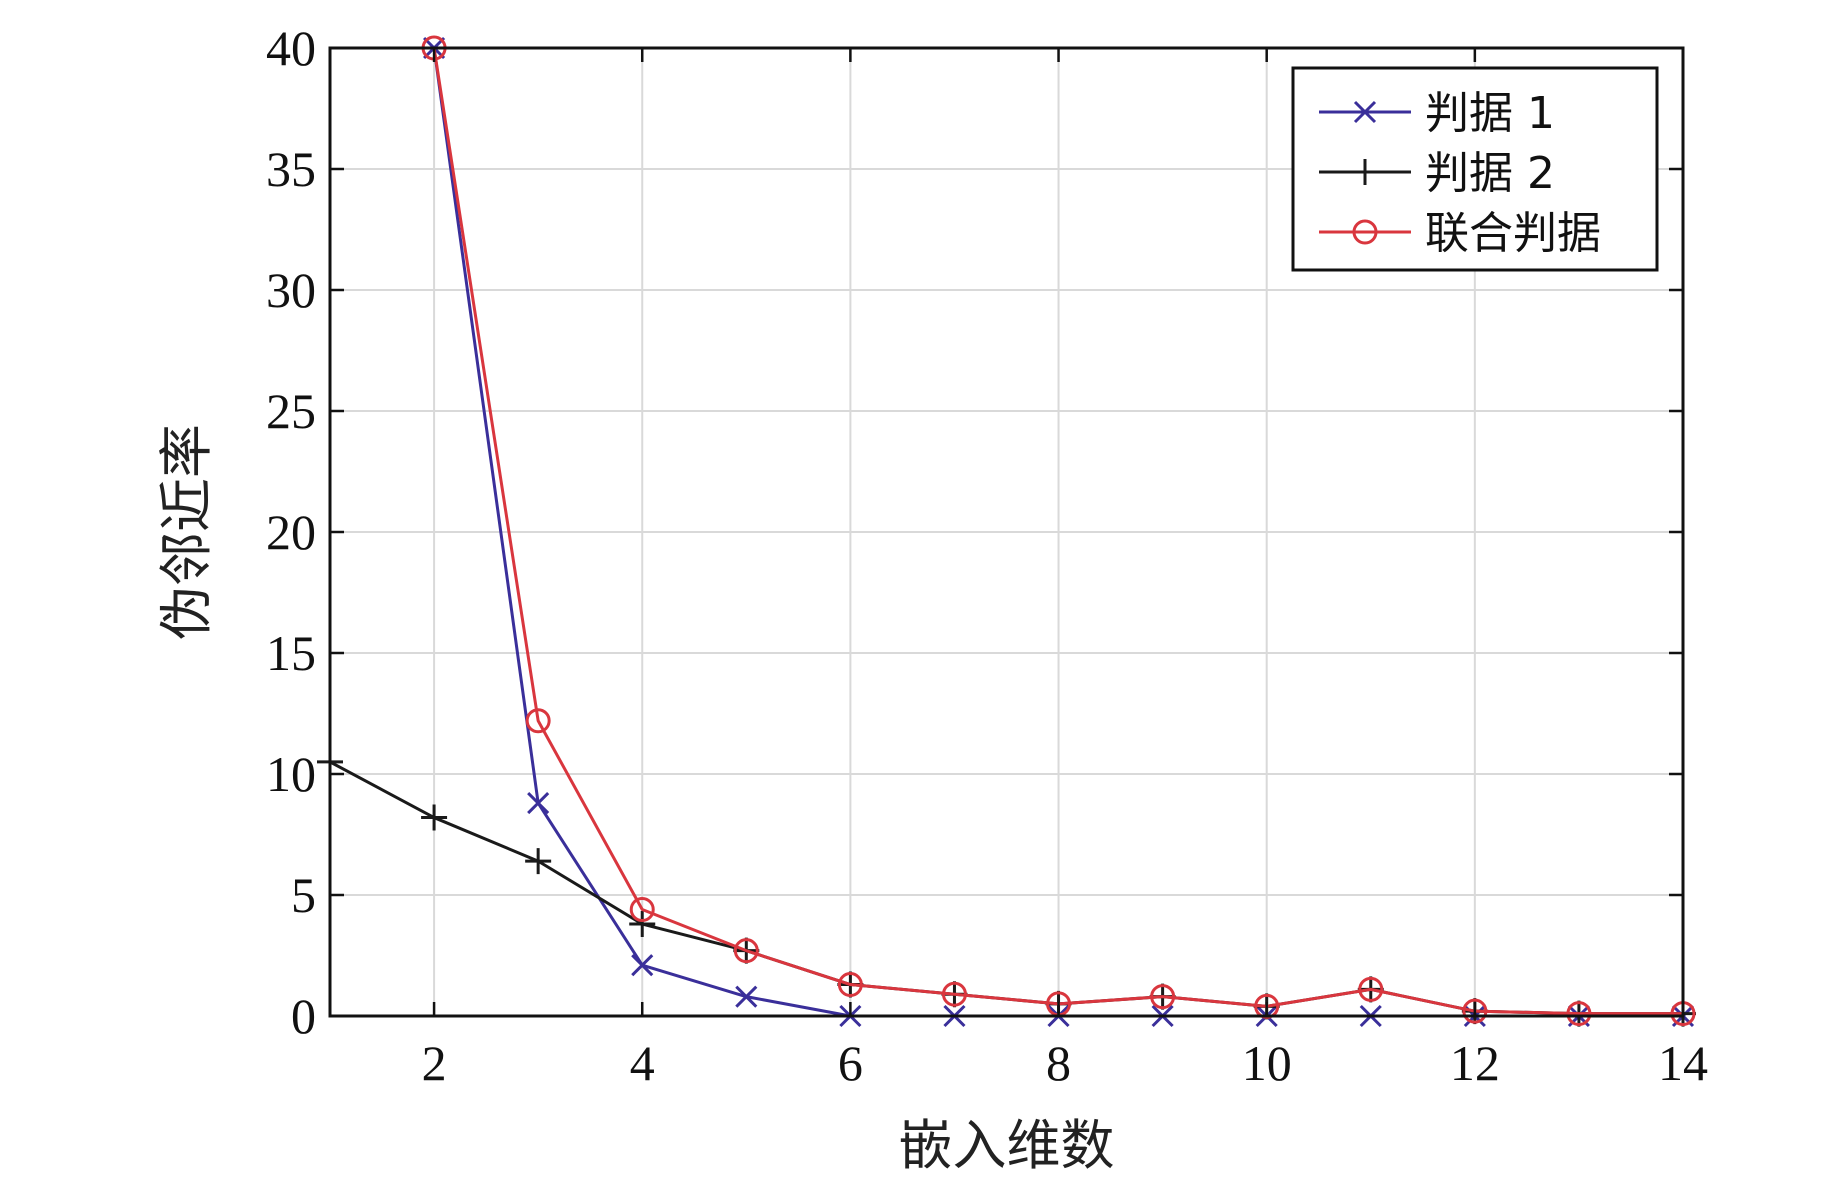  Describe the element at coordinates (1267, 1063) in the screenshot. I see `x-tick-label: 10` at that location.